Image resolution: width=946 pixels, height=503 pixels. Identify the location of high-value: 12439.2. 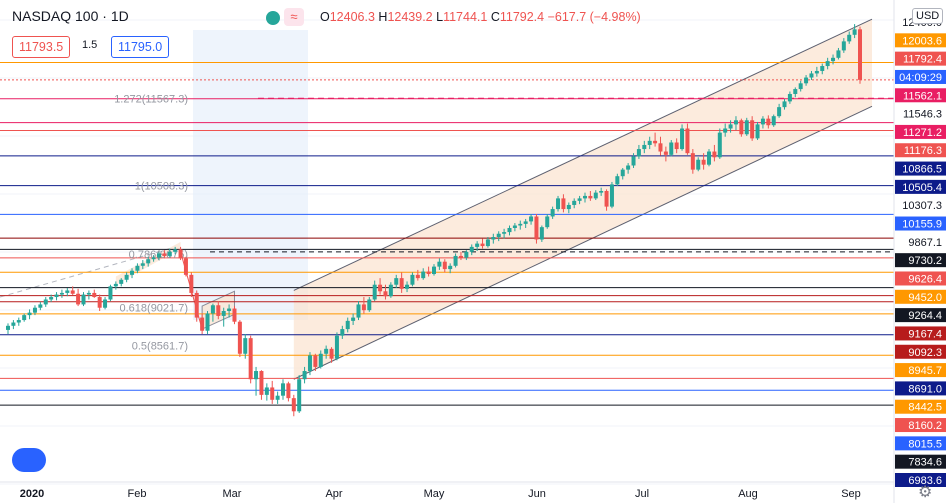
(410, 17).